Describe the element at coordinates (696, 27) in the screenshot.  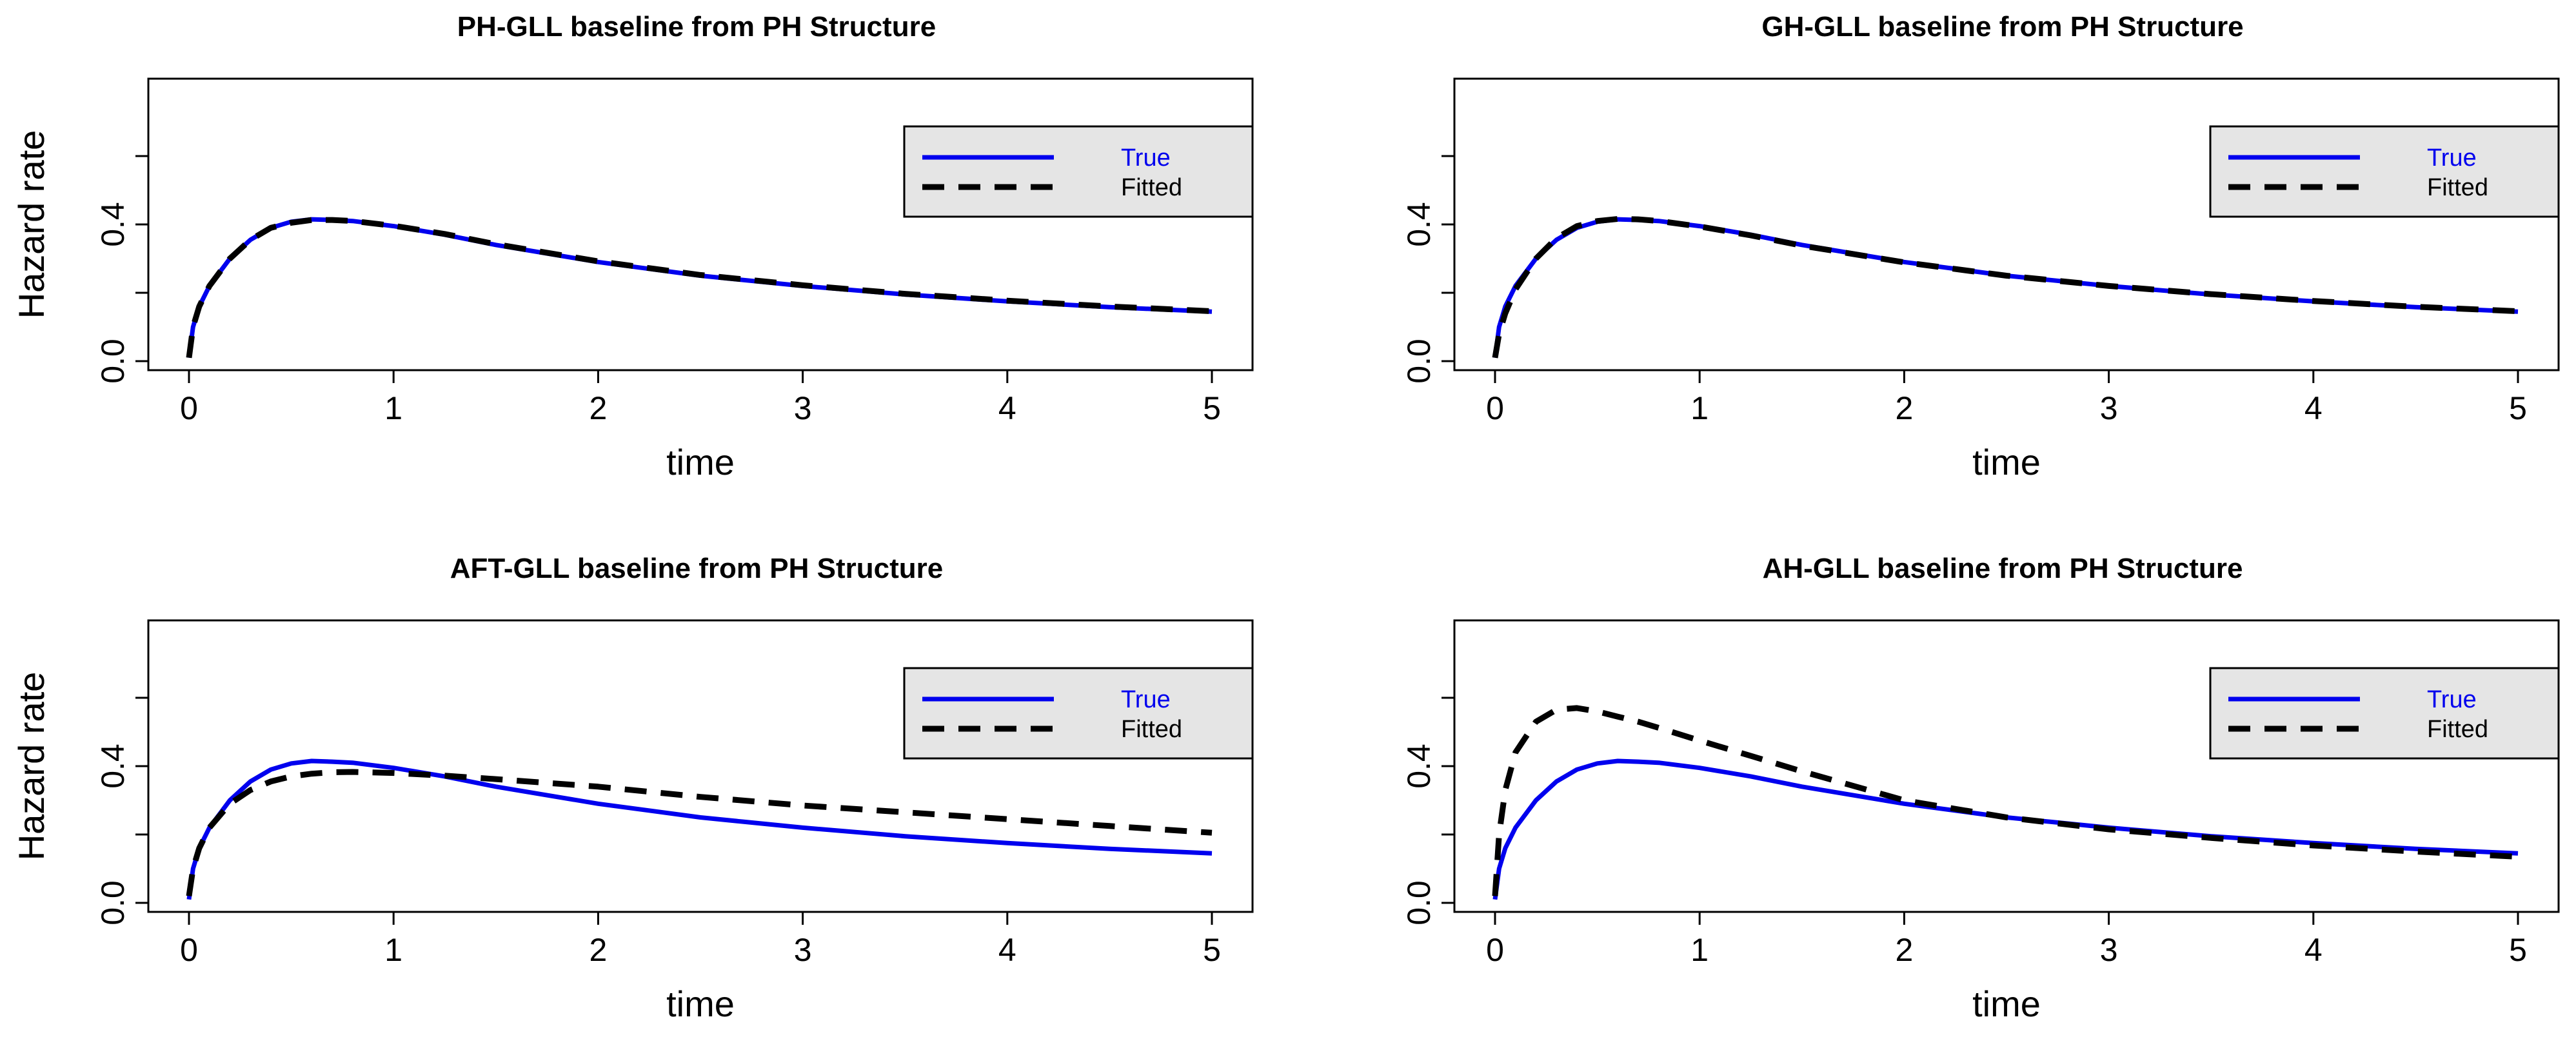
I see `chart-title: PH-GLL baseline from PH Structure` at that location.